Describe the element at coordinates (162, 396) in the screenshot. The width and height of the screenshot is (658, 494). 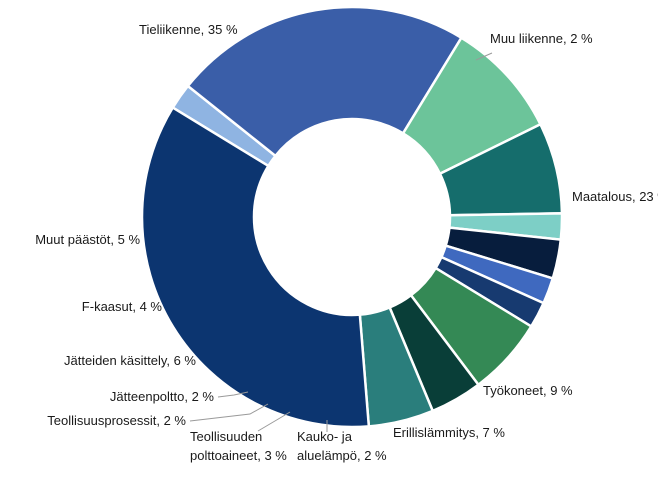
I see `label-jatteenpoltto: Jätteenpoltto, 2 %` at that location.